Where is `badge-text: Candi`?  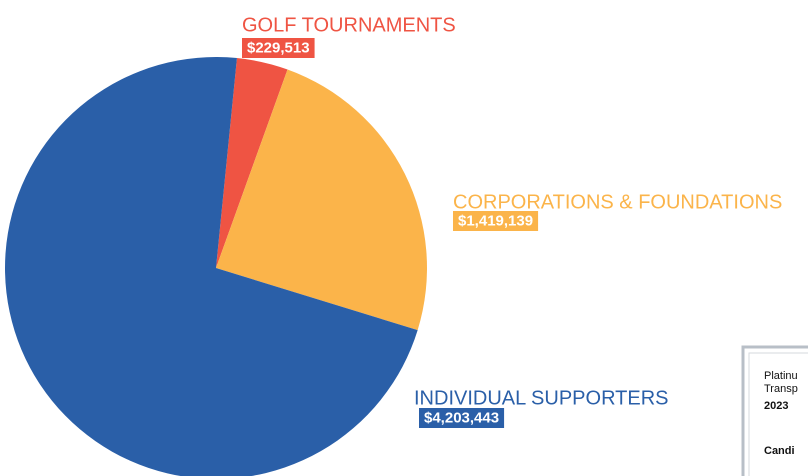 badge-text: Candi is located at coordinates (779, 451).